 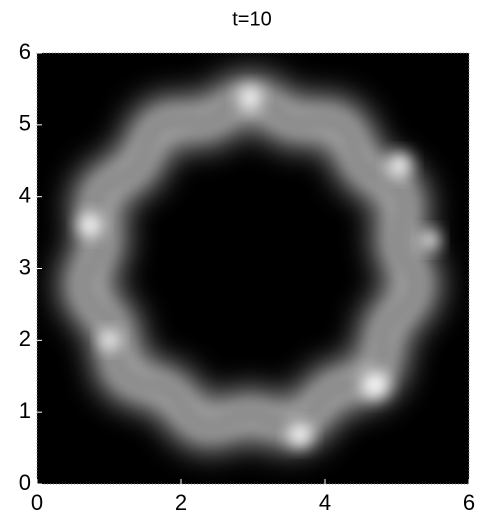 What do you see at coordinates (25, 194) in the screenshot?
I see `y-tick-label: 4` at bounding box center [25, 194].